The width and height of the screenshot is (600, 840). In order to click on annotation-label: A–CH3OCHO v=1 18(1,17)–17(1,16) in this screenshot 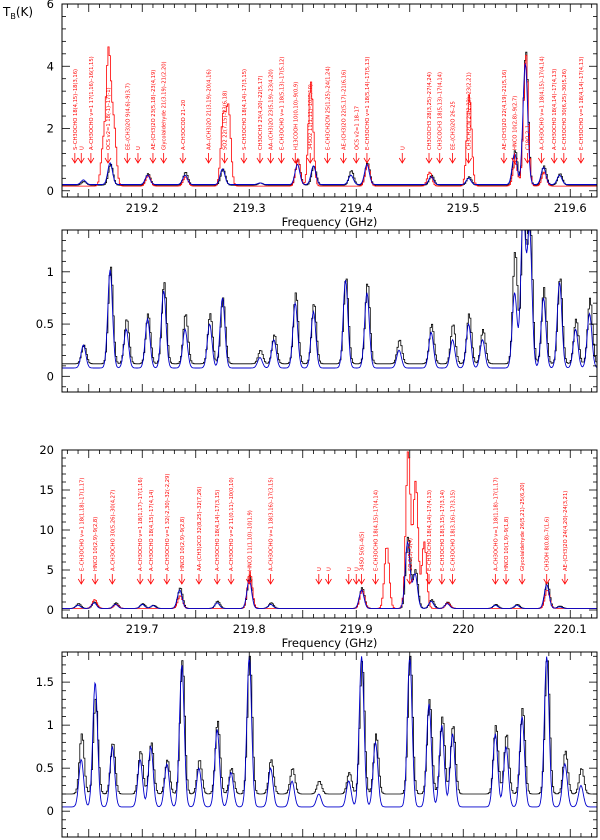, I will do `click(141, 524)`.